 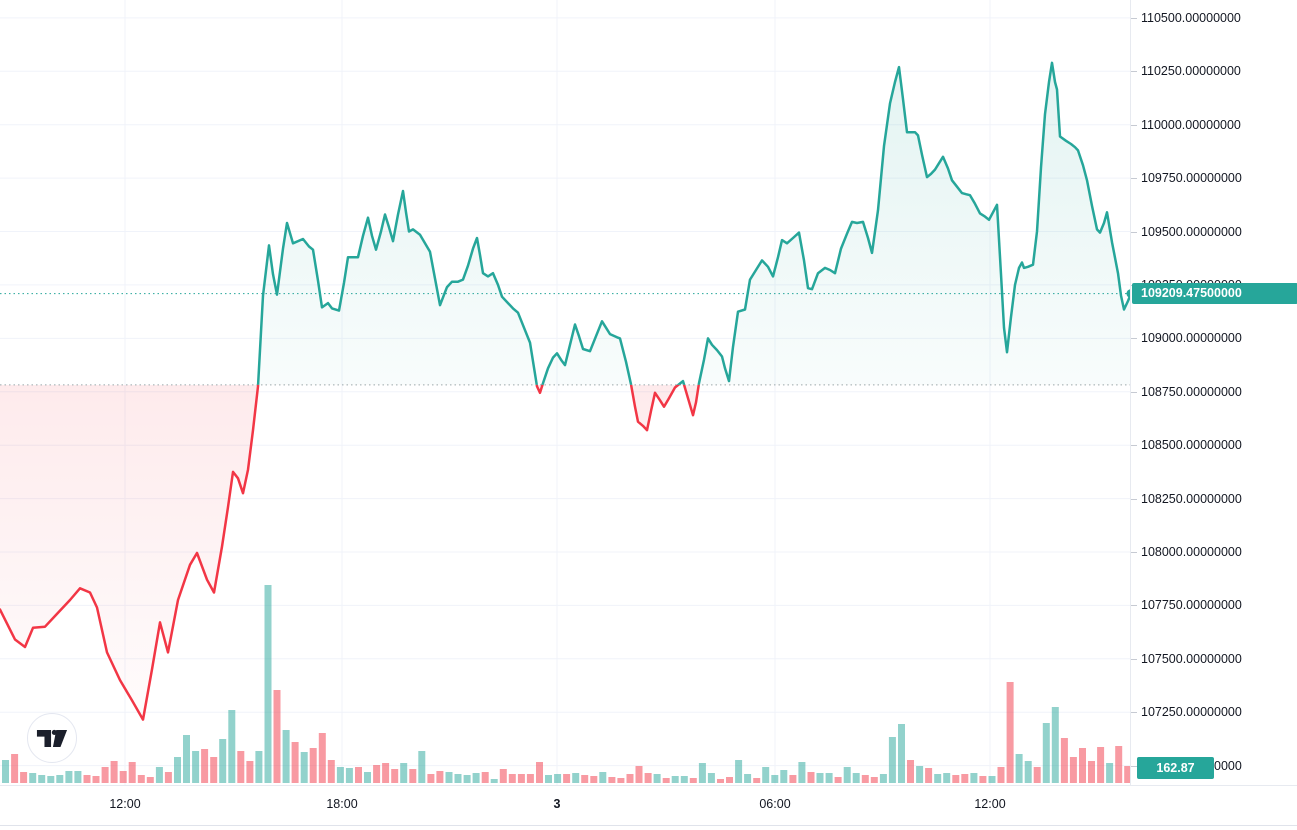 What do you see at coordinates (1191, 231) in the screenshot?
I see `price-axis-label: 109500.00000000` at bounding box center [1191, 231].